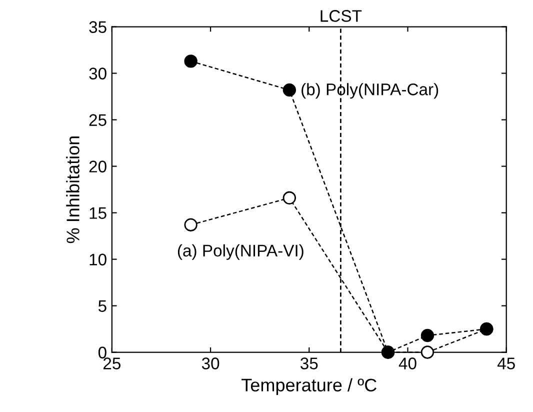 The width and height of the screenshot is (533, 412). Describe the element at coordinates (102, 352) in the screenshot. I see `y-tick-label: 0` at that location.